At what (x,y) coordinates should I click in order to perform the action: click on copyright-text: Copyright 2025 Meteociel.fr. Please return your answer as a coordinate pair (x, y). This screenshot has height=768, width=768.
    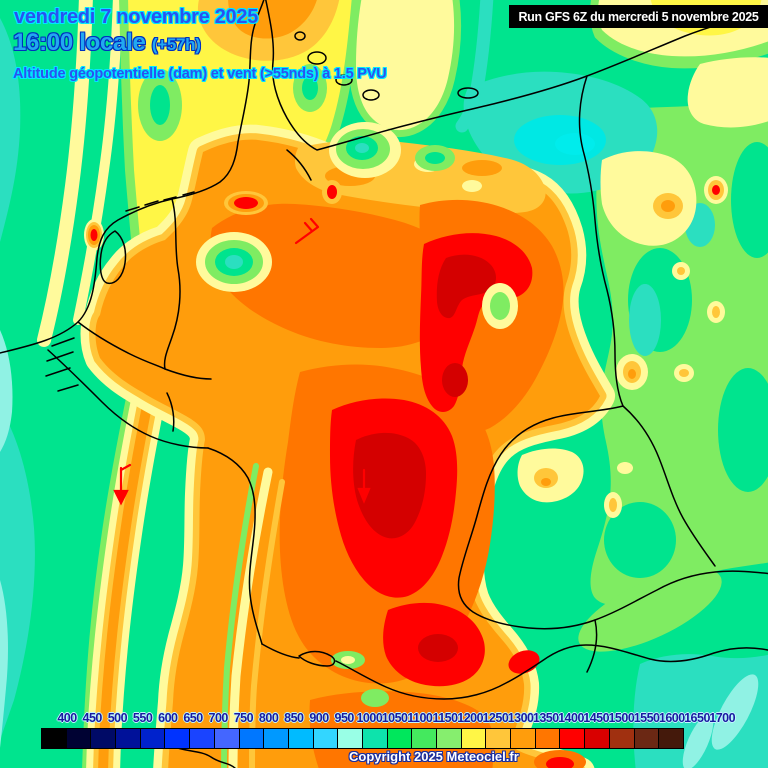
    Looking at the image, I should click on (434, 756).